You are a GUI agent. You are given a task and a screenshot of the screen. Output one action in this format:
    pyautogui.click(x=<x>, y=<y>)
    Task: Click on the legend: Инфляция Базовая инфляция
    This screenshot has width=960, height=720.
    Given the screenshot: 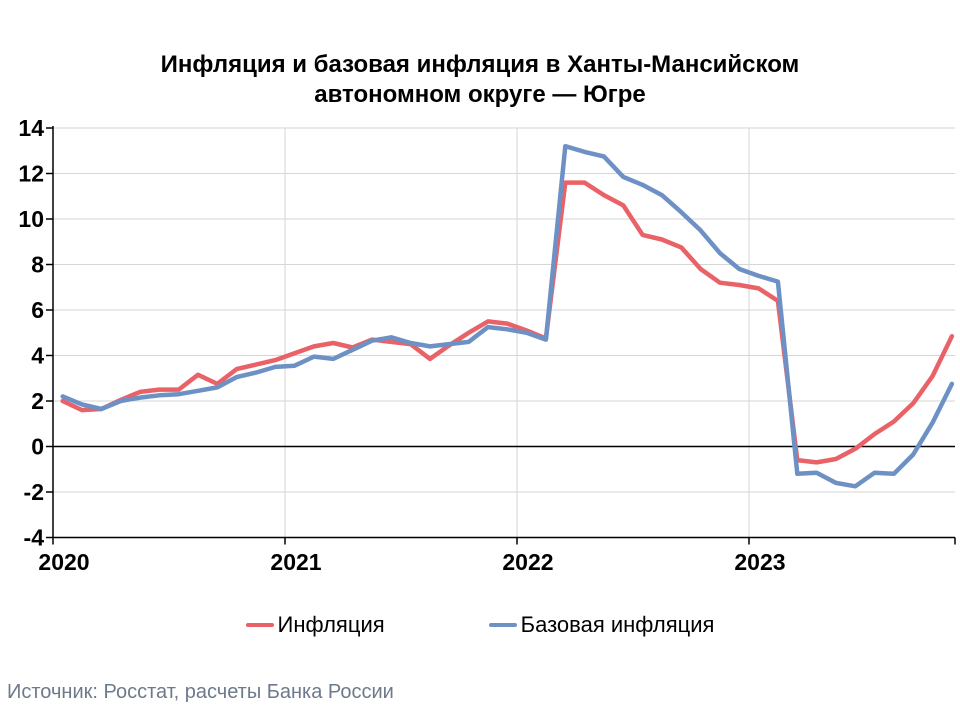 What is the action you would take?
    pyautogui.click(x=480, y=625)
    